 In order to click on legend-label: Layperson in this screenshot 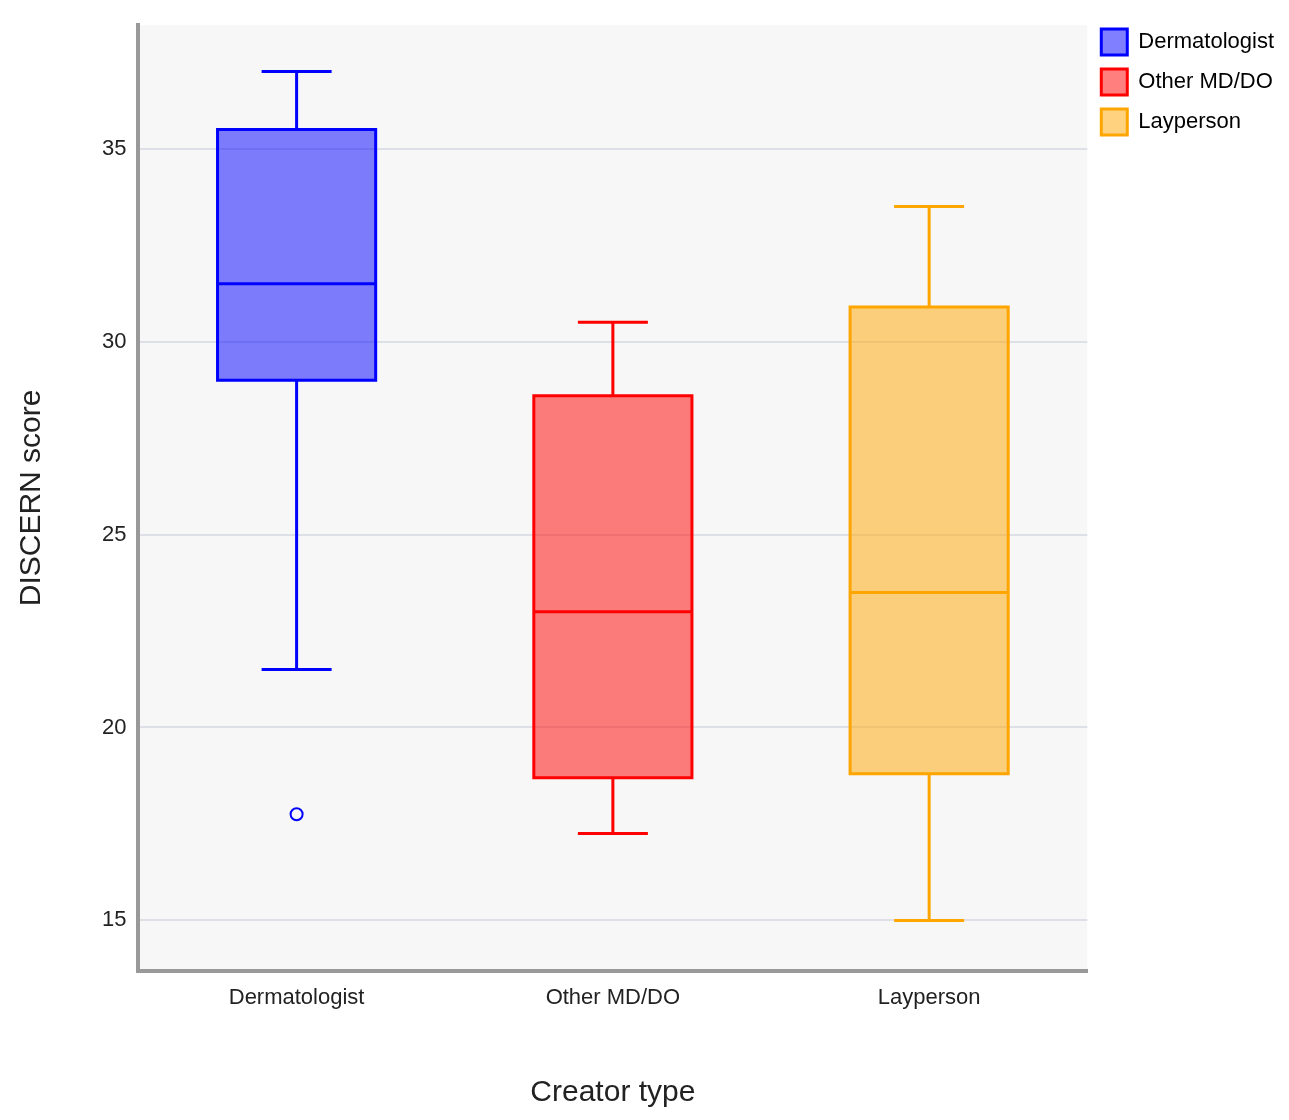, I will do `click(1190, 121)`.